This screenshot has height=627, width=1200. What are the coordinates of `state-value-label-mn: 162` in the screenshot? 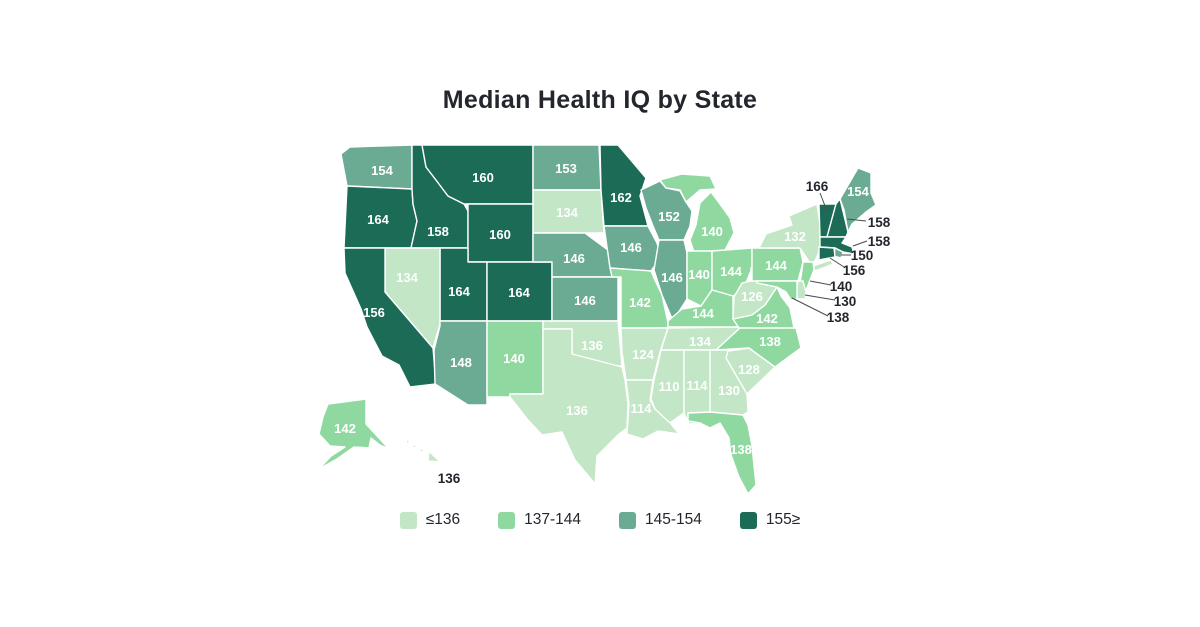 It's located at (621, 197).